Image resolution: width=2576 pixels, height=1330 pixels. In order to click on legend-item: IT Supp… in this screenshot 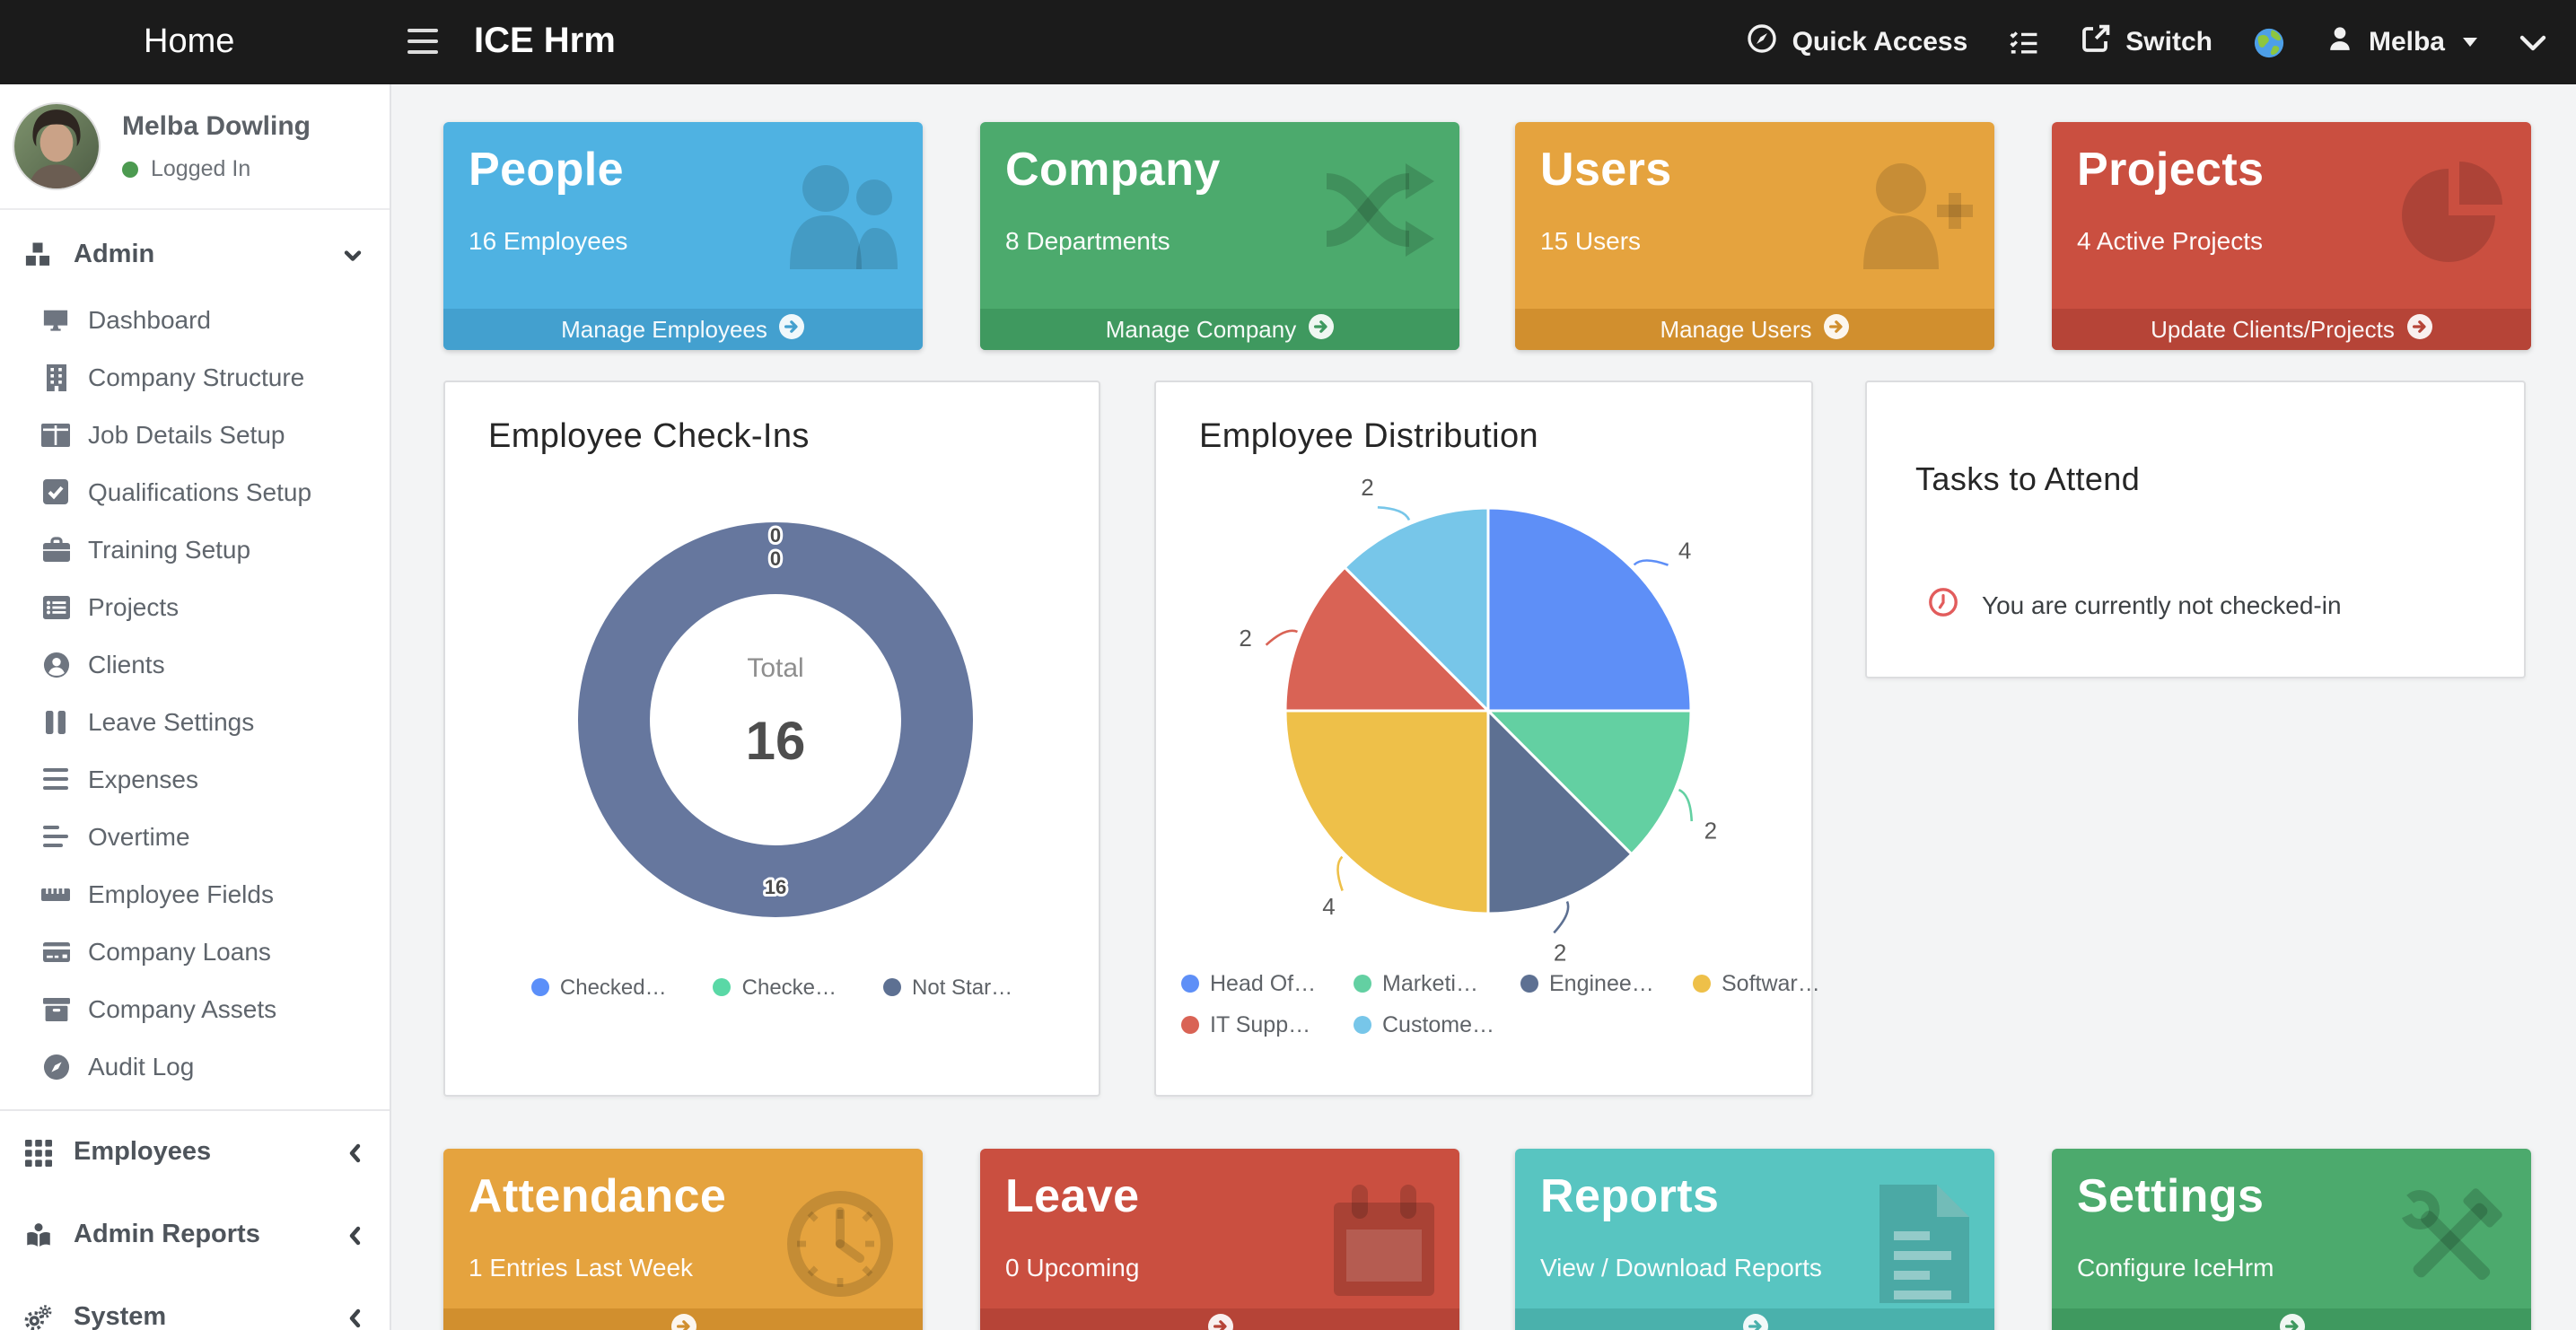, I will do `click(1267, 1025)`.